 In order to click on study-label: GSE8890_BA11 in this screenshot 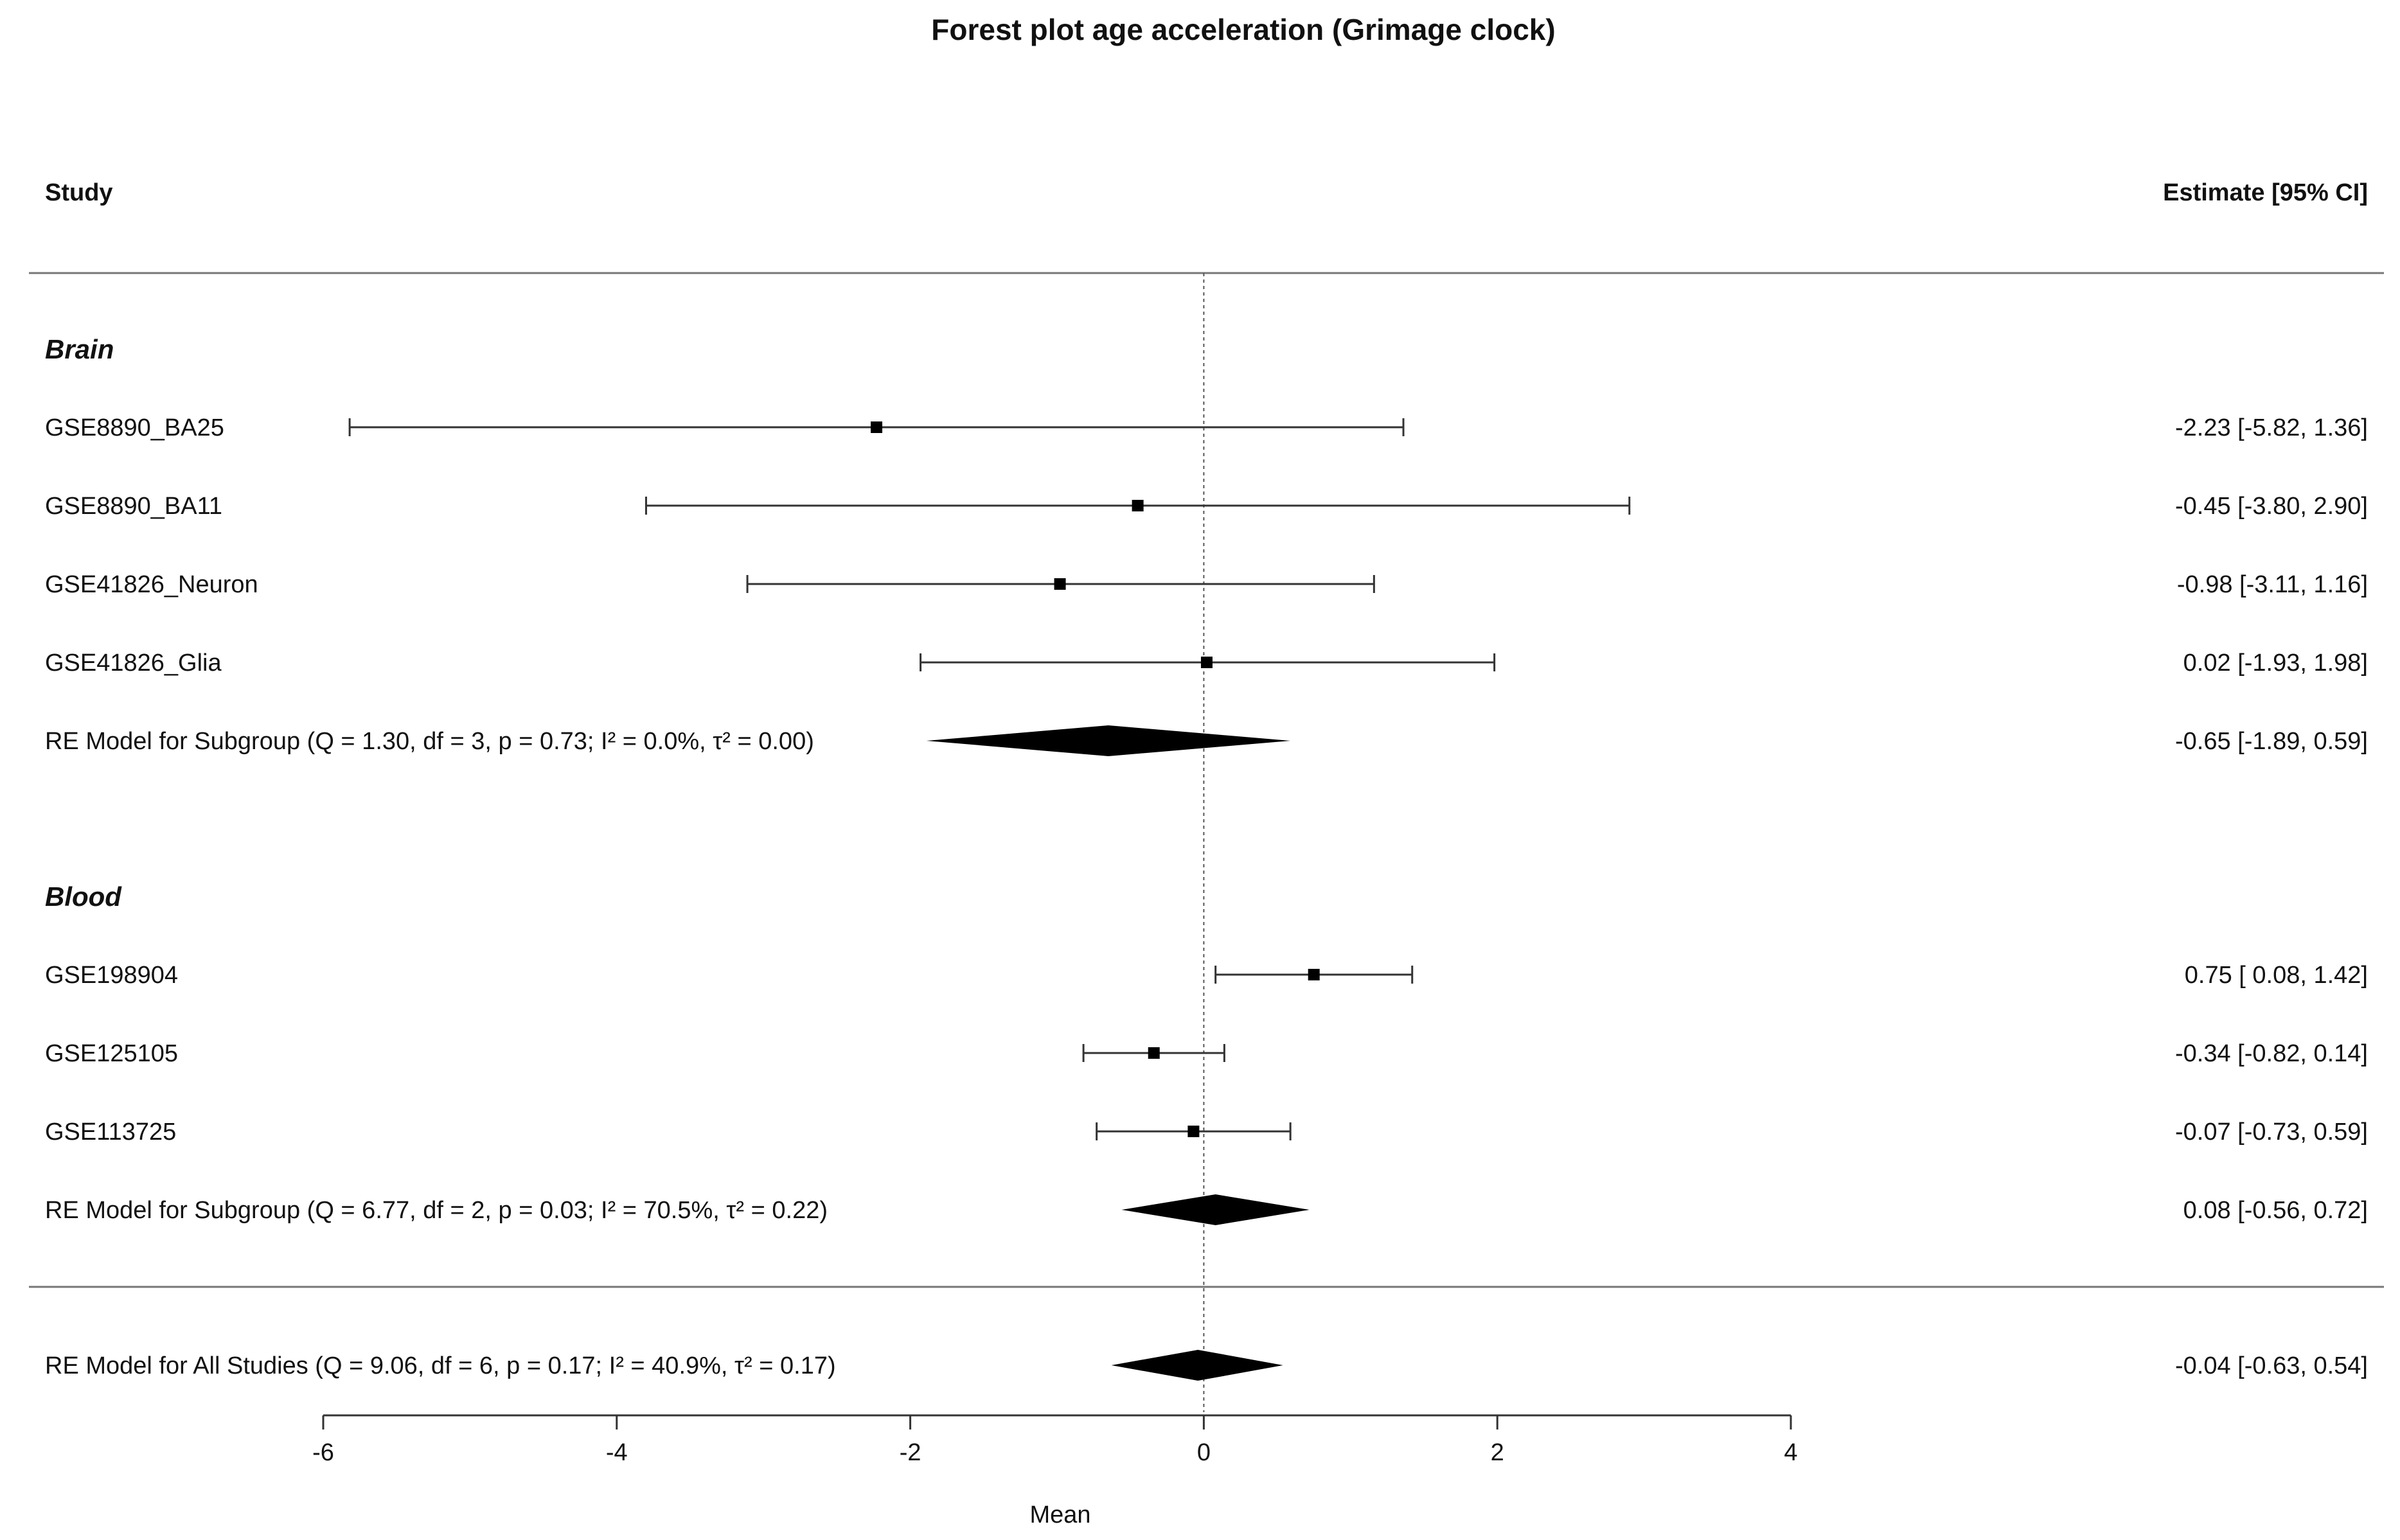, I will do `click(133, 506)`.